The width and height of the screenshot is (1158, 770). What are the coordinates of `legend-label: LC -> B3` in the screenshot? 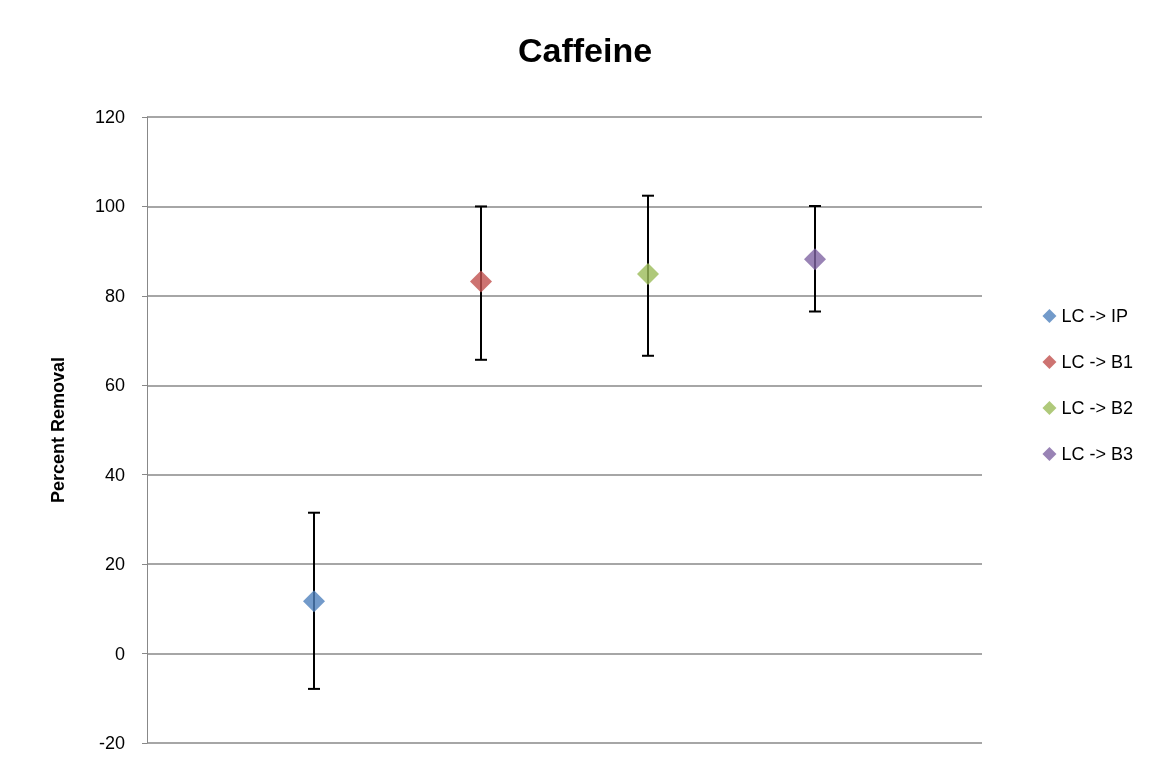 It's located at (1097, 454).